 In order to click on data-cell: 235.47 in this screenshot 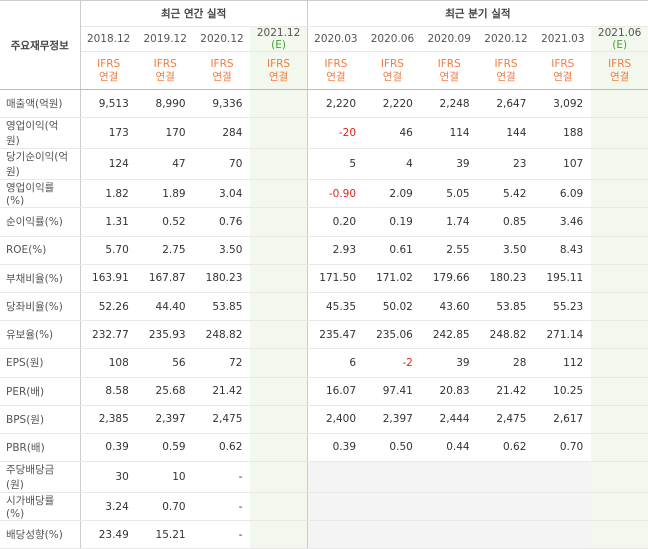, I will do `click(335, 335)`.